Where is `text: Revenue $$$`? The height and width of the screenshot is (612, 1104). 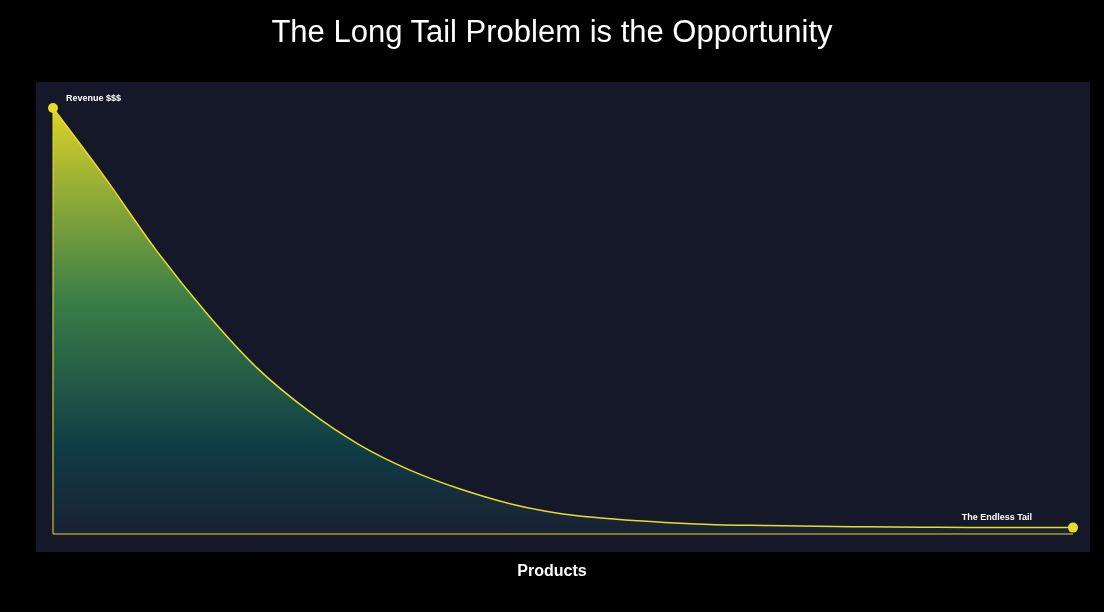
text: Revenue $$$ is located at coordinates (94, 98).